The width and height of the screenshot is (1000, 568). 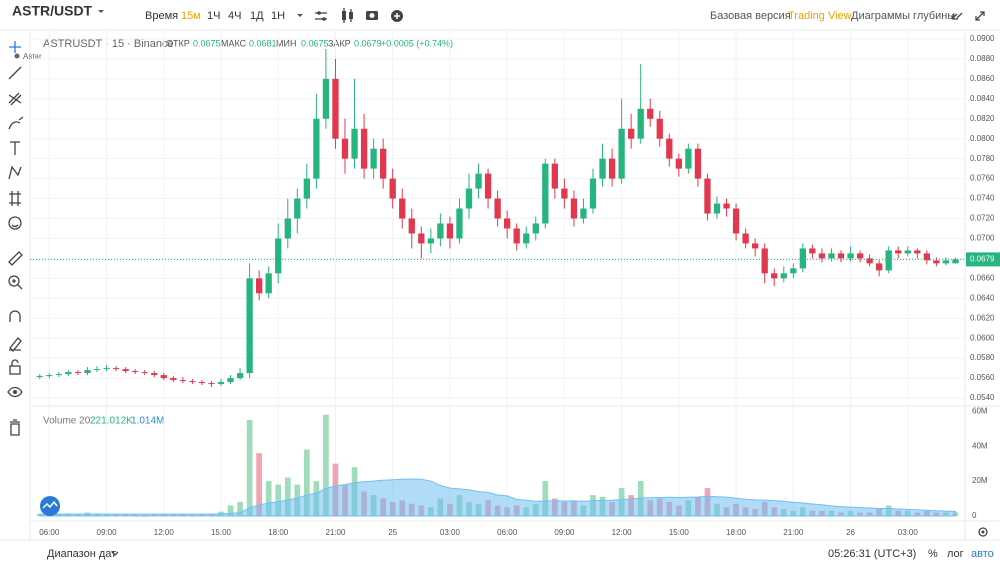 I want to click on add-icon, so click(x=397, y=16).